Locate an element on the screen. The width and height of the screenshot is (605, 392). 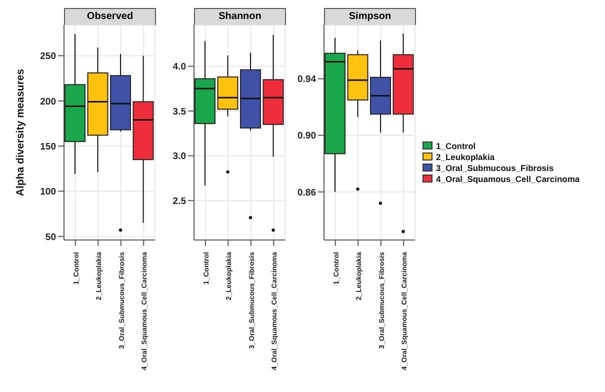
y-tick-label: 3.0 is located at coordinates (179, 156).